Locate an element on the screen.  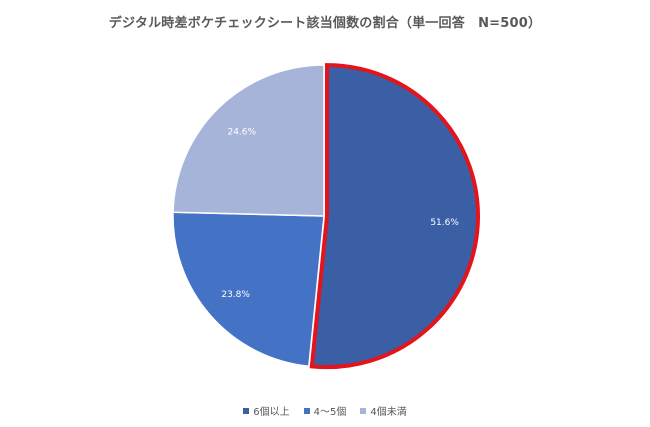
legend-item-3: 4個未満 is located at coordinates (383, 410).